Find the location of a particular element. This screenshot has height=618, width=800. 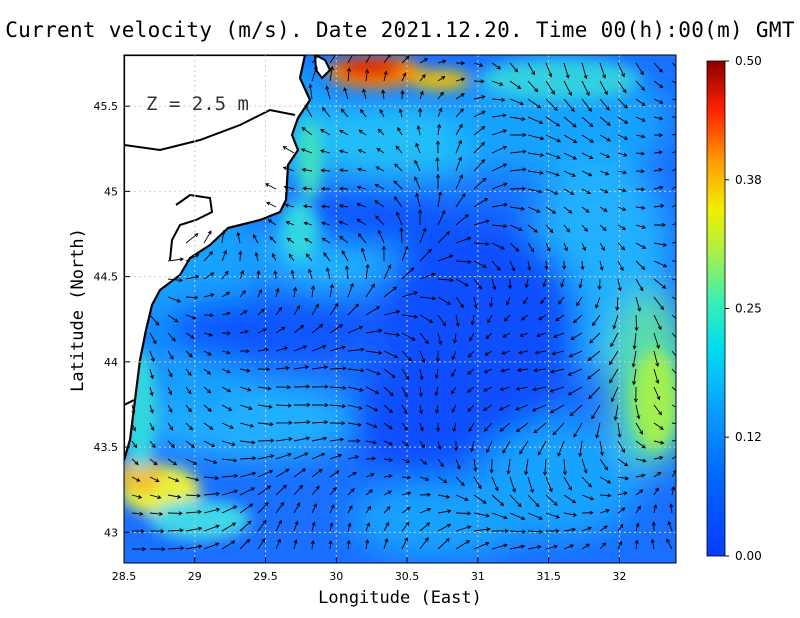

y-tick-label: 43.5 is located at coordinates (106, 447).